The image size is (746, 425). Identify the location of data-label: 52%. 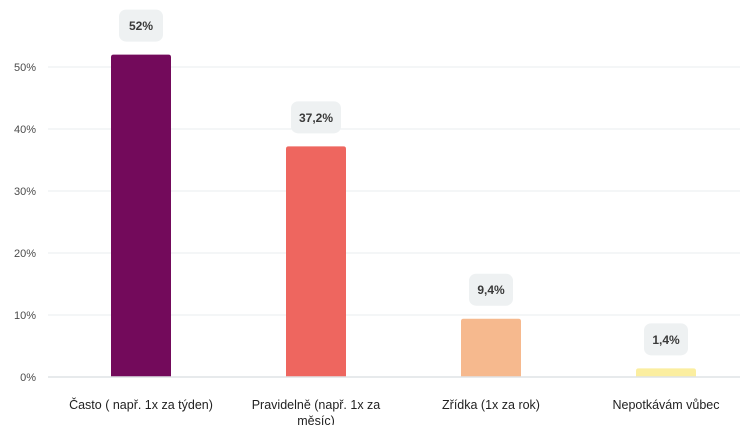
(141, 26).